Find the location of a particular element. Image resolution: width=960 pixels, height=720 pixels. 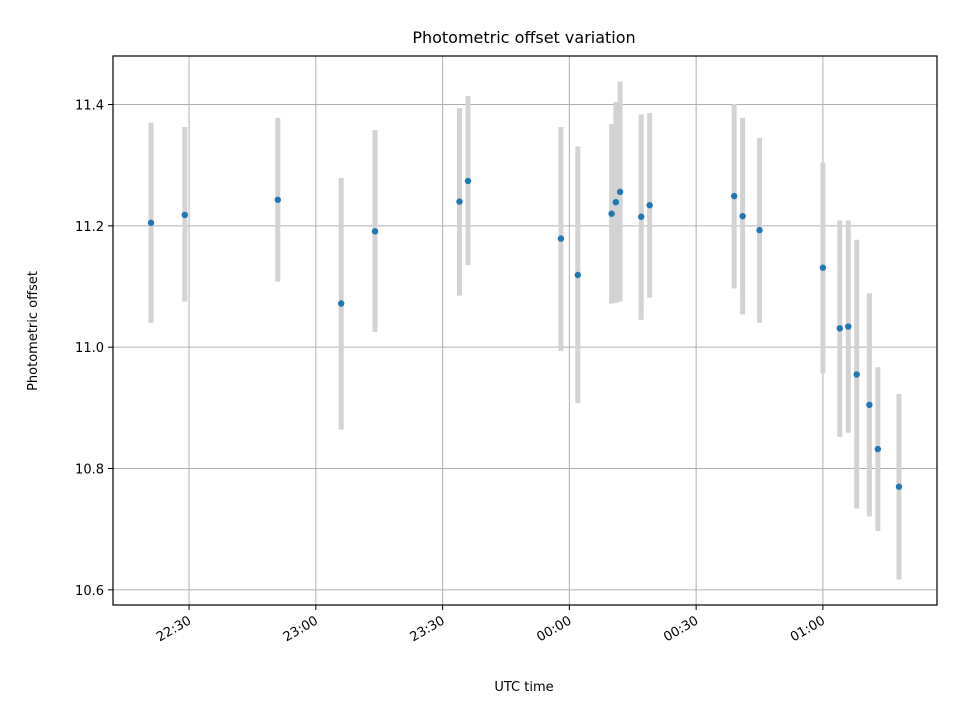

y-tick-label: 10.8 is located at coordinates (89, 470).